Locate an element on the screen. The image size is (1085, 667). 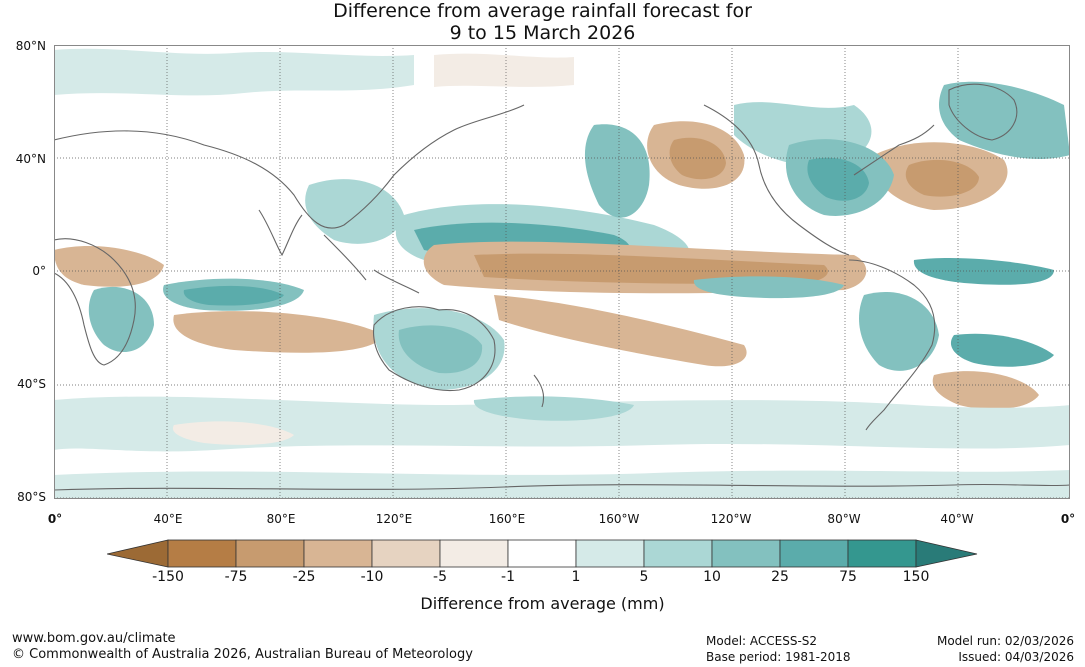
colorbar-tick: -10 is located at coordinates (372, 577).